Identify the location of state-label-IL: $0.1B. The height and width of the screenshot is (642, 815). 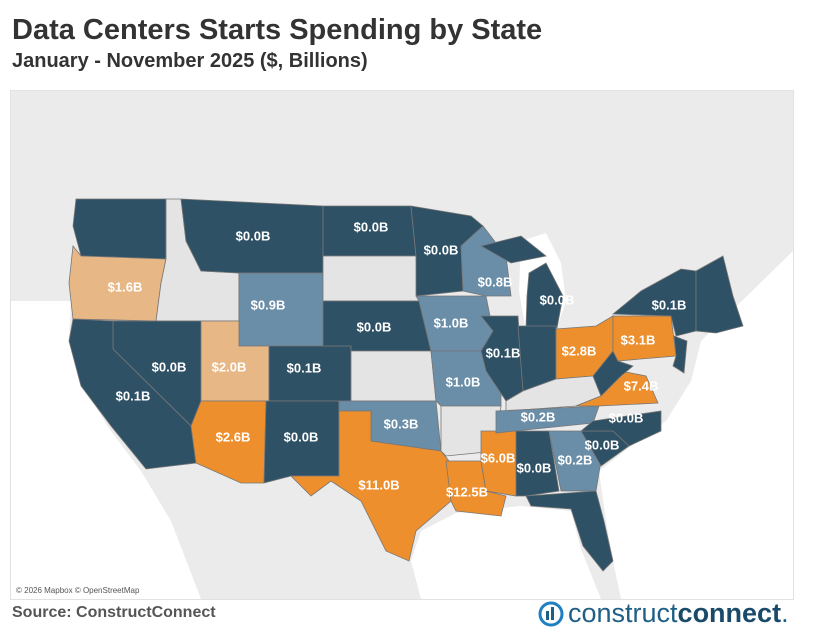
(503, 352).